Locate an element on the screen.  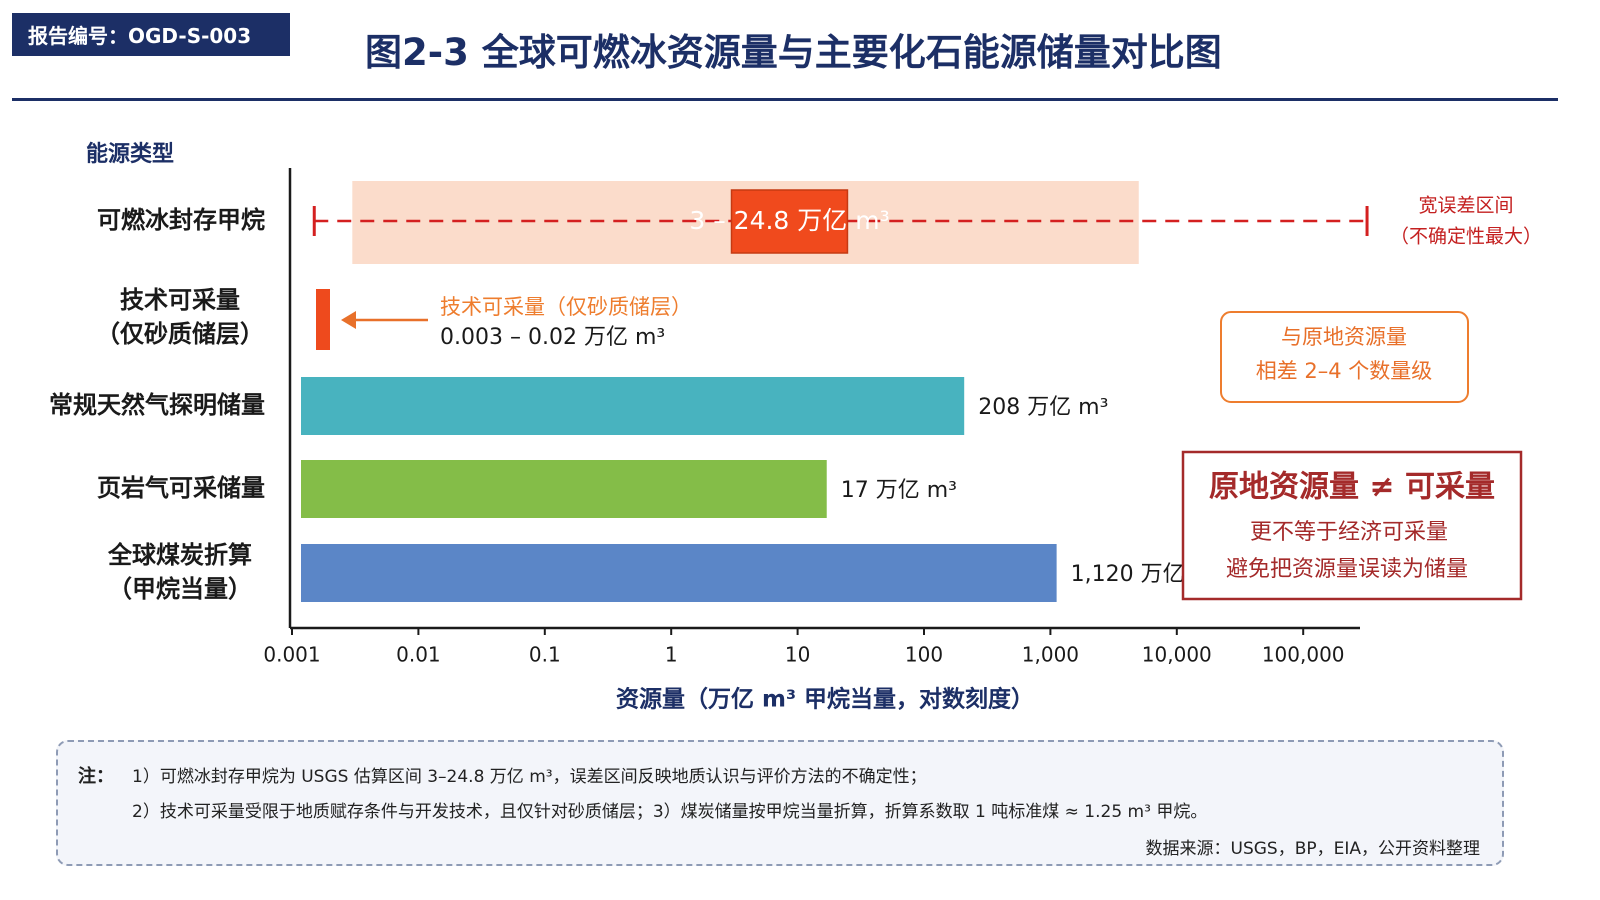
key-message-line: 避免把资源量误读为储量 is located at coordinates (1347, 569).